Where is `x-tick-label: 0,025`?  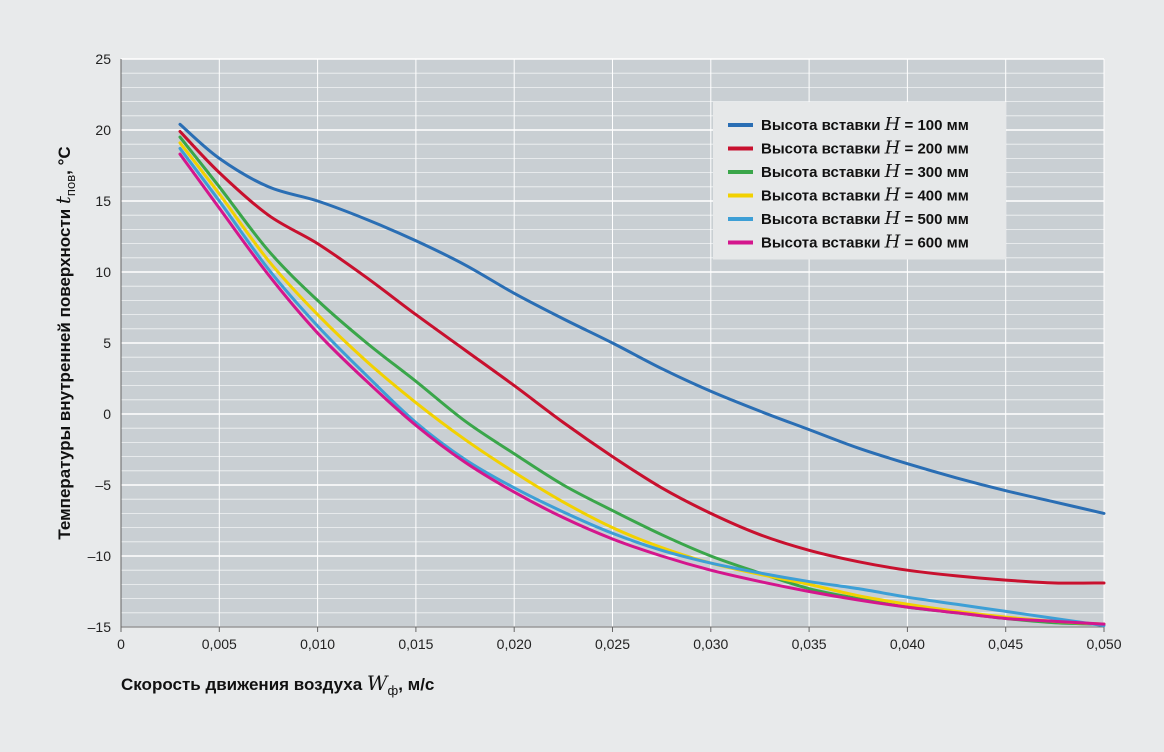 x-tick-label: 0,025 is located at coordinates (612, 644).